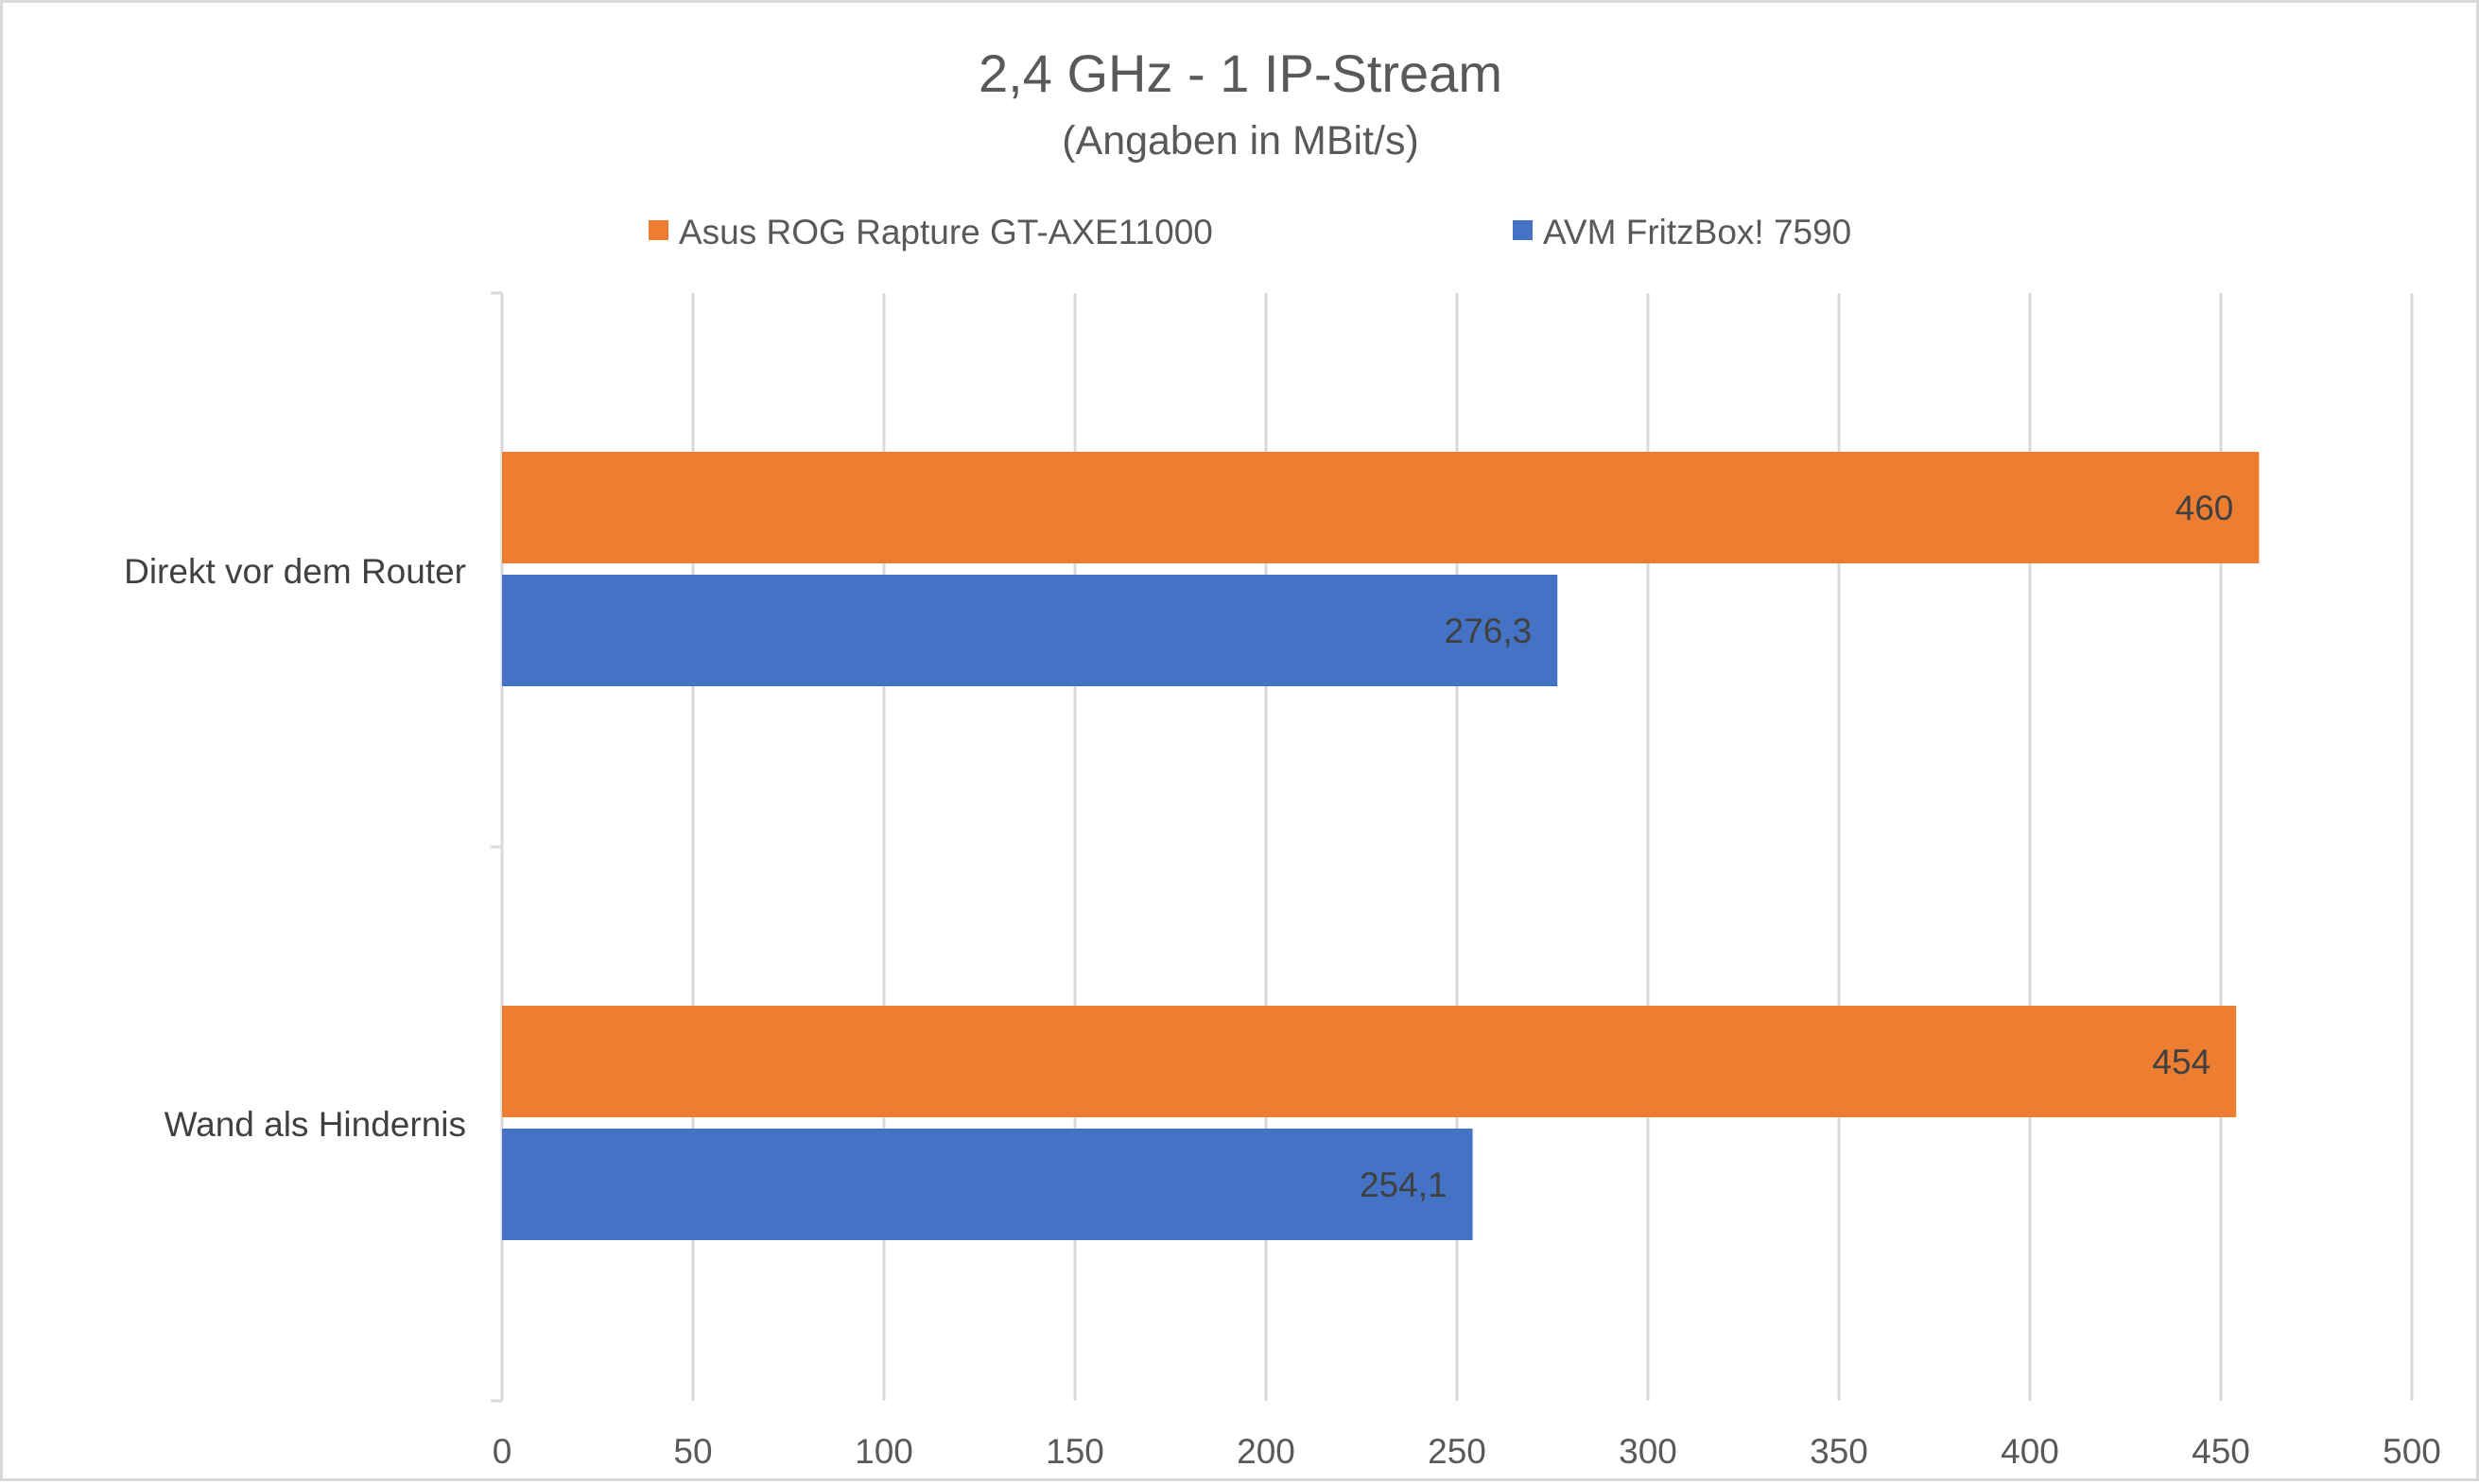  Describe the element at coordinates (1240, 73) in the screenshot. I see `chart-title: 2,4 GHz - 1 IP-Stream` at that location.